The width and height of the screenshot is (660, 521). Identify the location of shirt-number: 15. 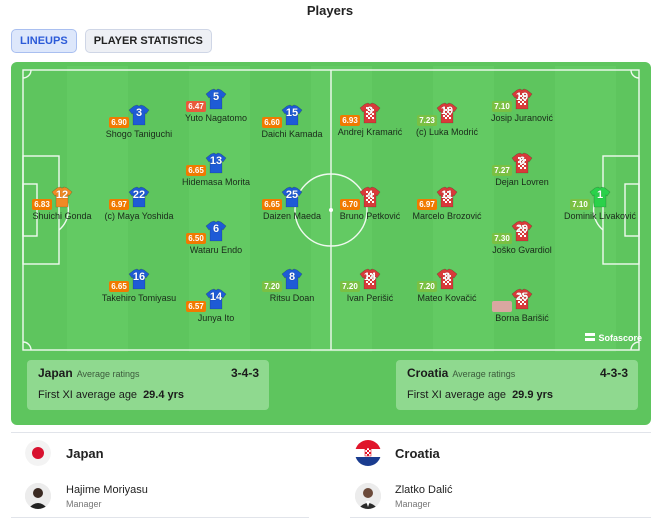
(292, 113).